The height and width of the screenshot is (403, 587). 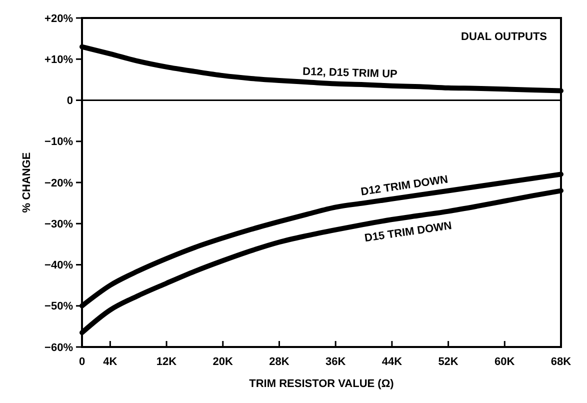 I want to click on x-tick-label: 68K, so click(x=561, y=362).